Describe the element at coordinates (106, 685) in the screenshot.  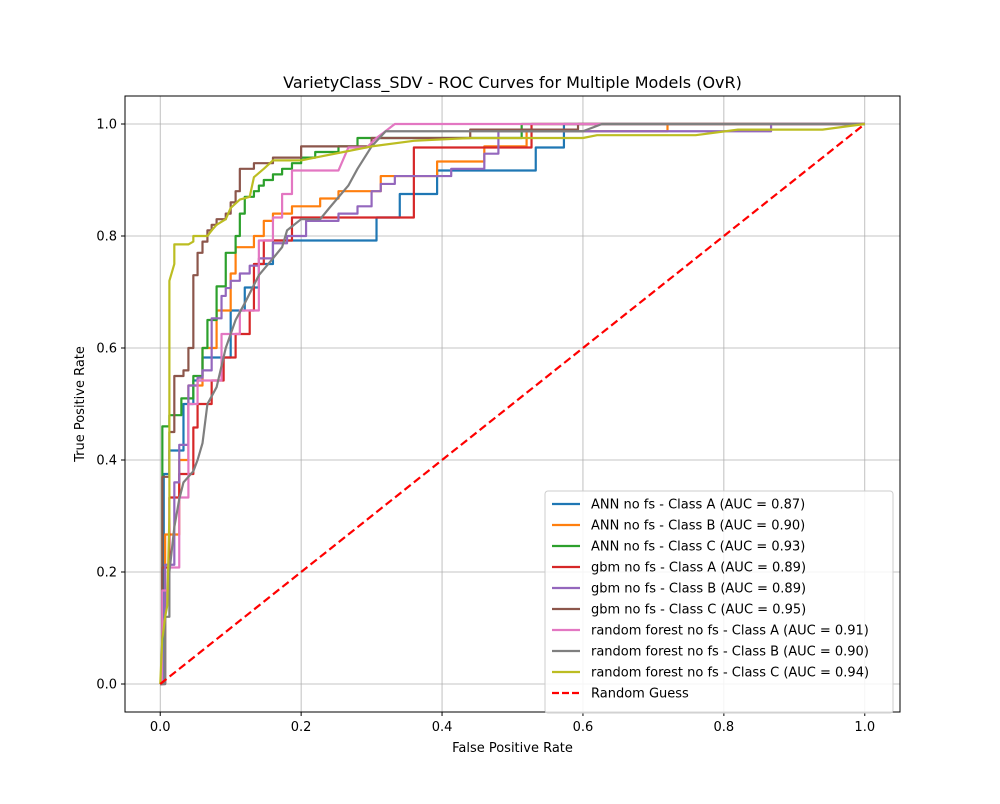
I see `y-tick-label: 0.0` at that location.